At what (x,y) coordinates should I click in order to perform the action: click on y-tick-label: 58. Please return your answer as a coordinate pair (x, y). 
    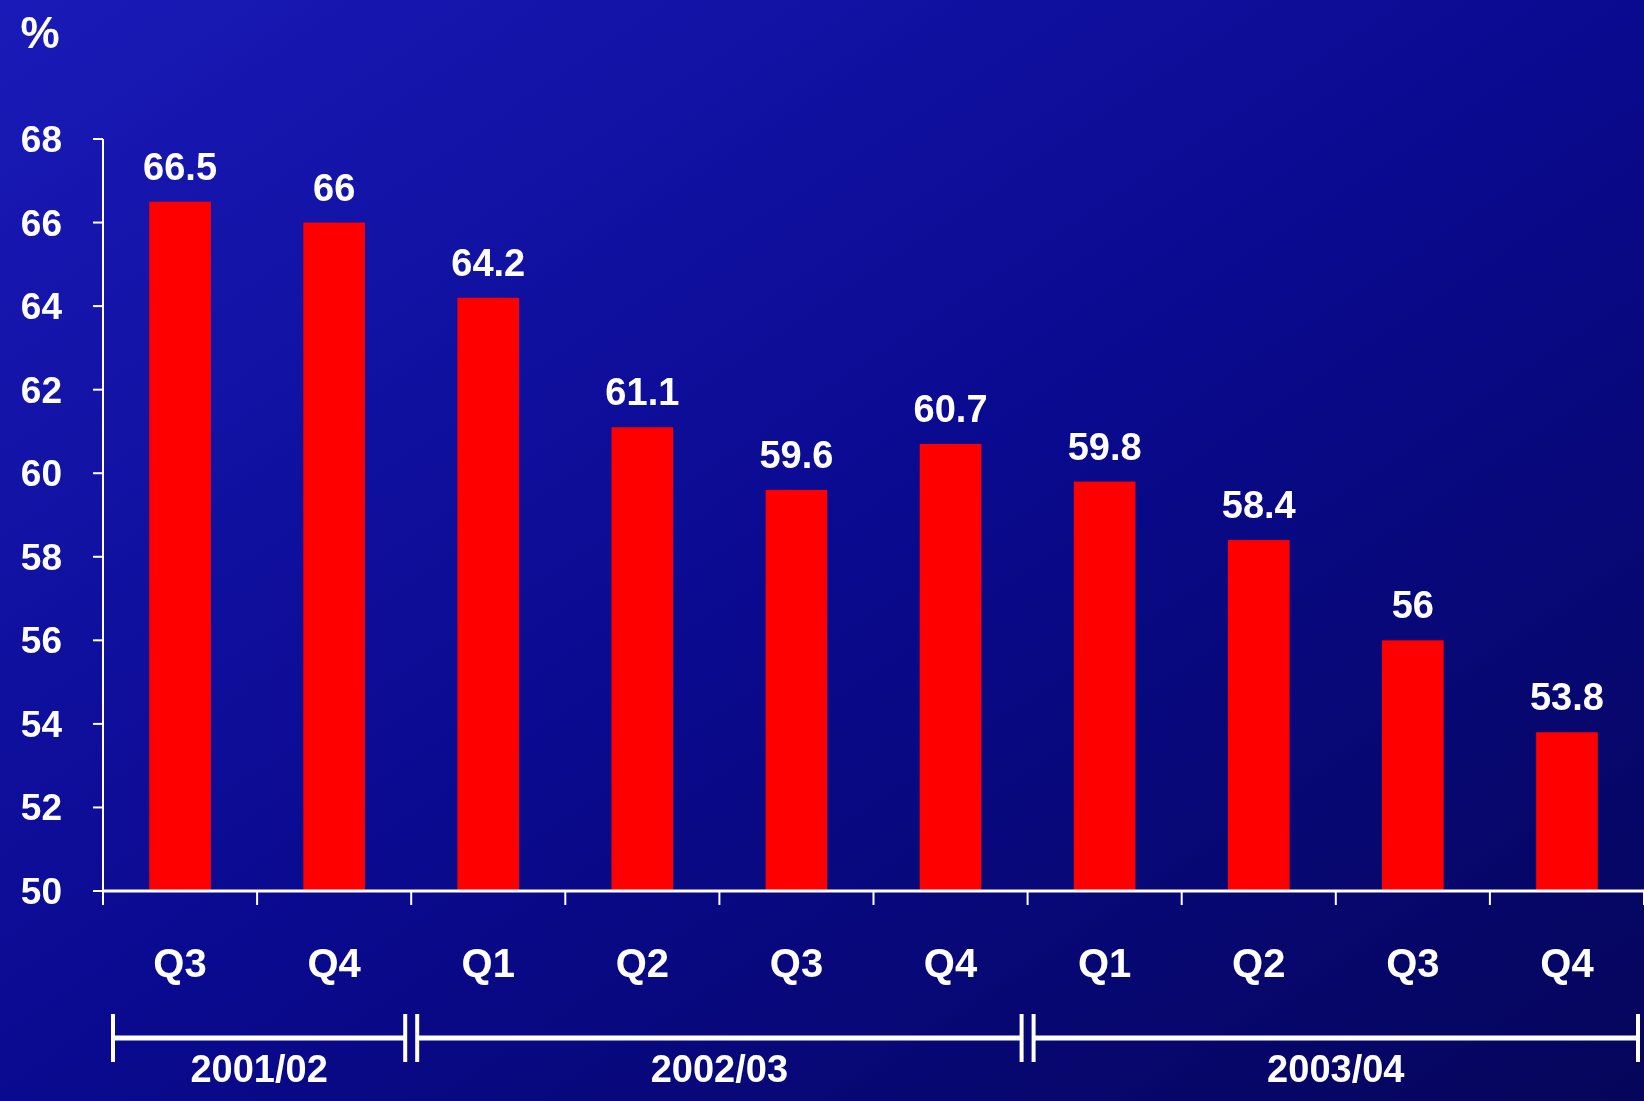
    Looking at the image, I should click on (41, 557).